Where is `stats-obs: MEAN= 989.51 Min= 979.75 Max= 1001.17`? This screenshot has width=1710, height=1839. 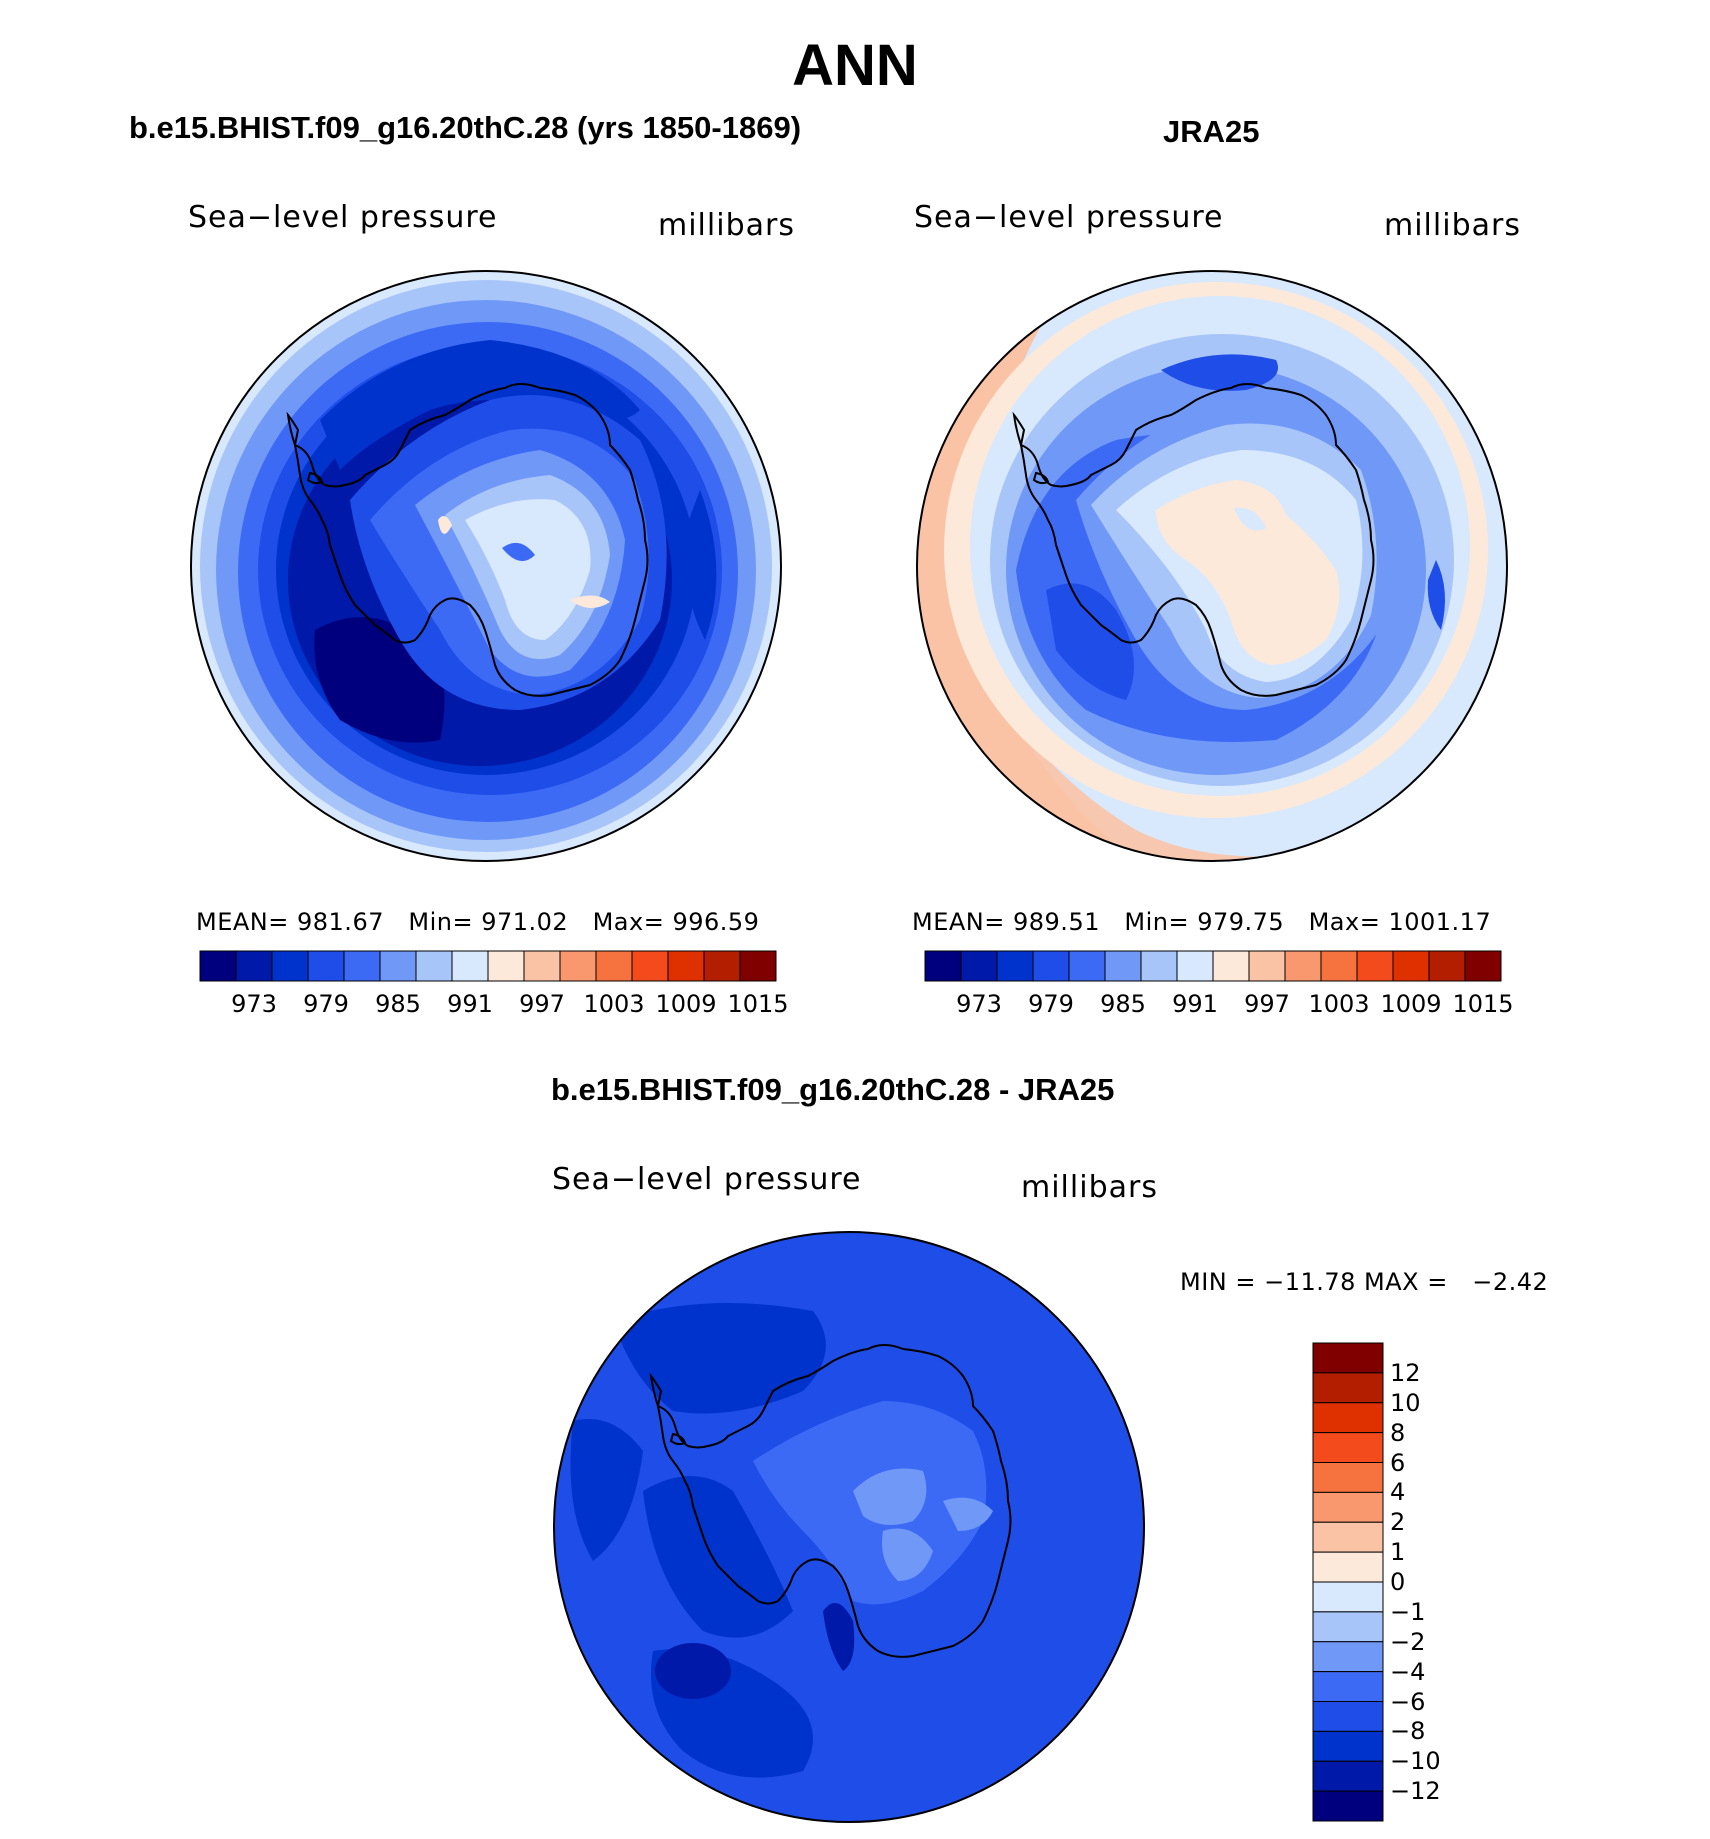 stats-obs: MEAN= 989.51 Min= 979.75 Max= 1001.17 is located at coordinates (1201, 922).